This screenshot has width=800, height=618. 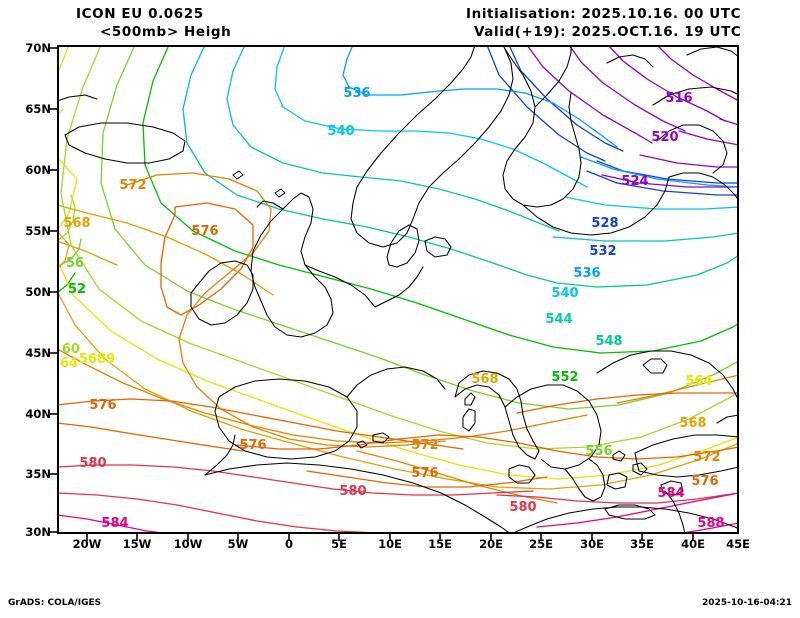 I want to click on xtick-5W: 5W, so click(x=238, y=544).